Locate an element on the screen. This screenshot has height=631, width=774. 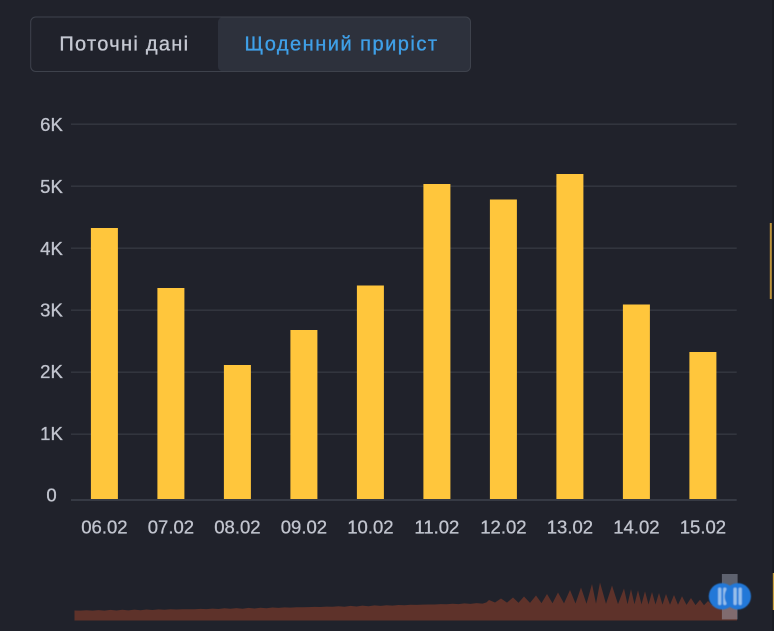
svg-text: 5K is located at coordinates (51, 186).